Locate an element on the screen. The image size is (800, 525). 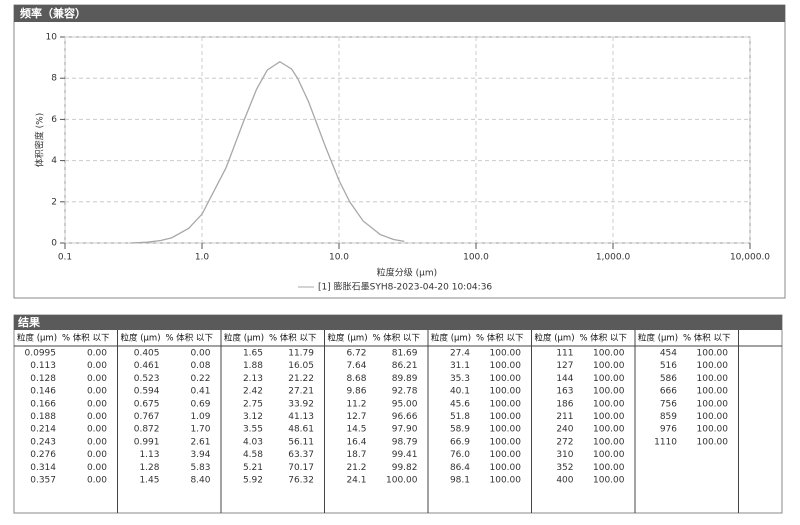
size-cell: 756 is located at coordinates (668, 404).